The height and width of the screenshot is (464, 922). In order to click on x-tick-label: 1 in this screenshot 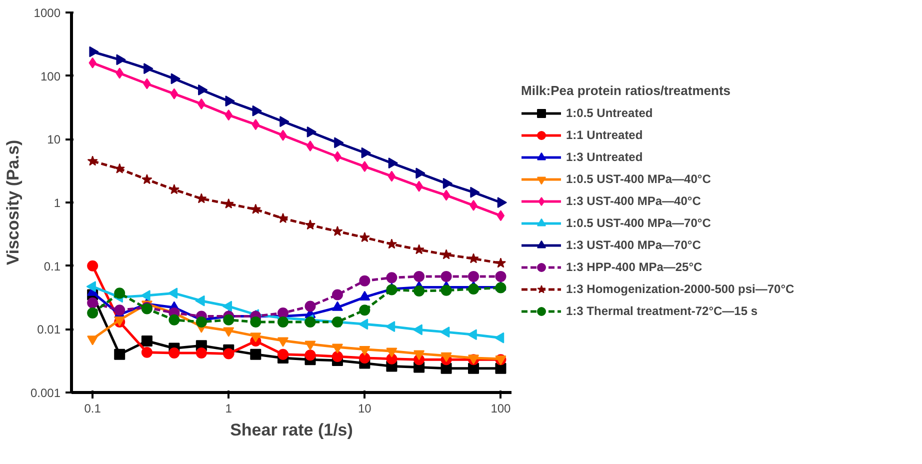, I will do `click(228, 409)`.